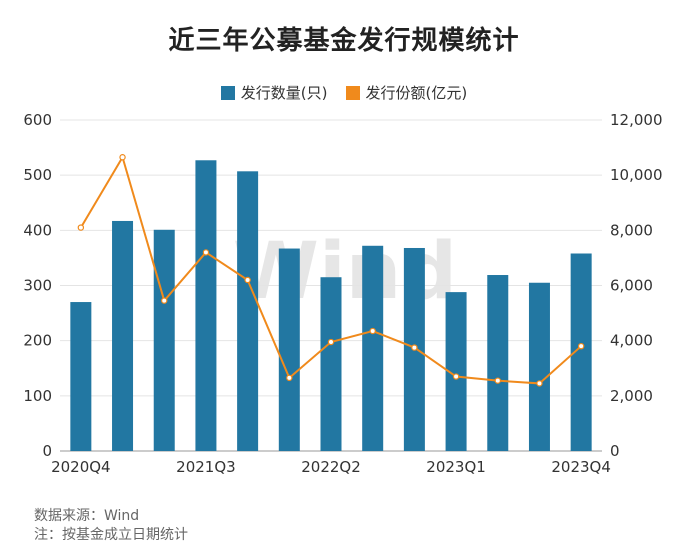  What do you see at coordinates (81, 467) in the screenshot?
I see `x-tick-label: 2020Q4` at bounding box center [81, 467].